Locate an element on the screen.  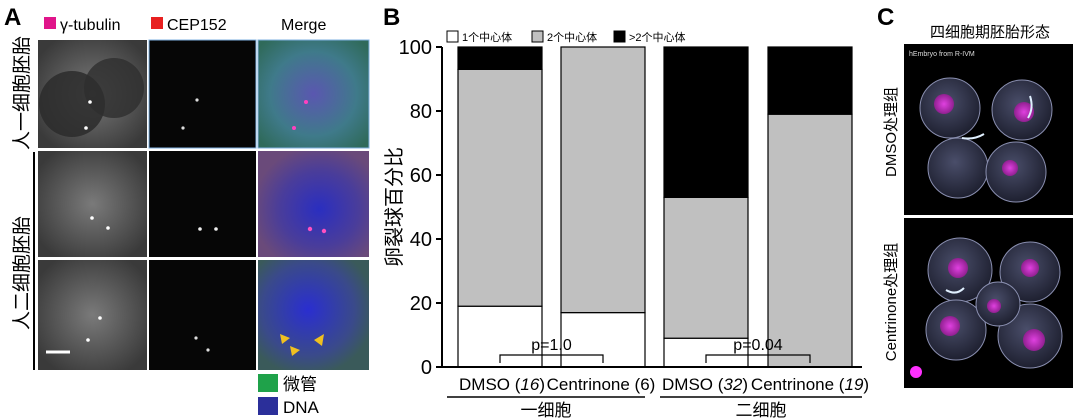
group-label: 一细胞 is located at coordinates (546, 410).